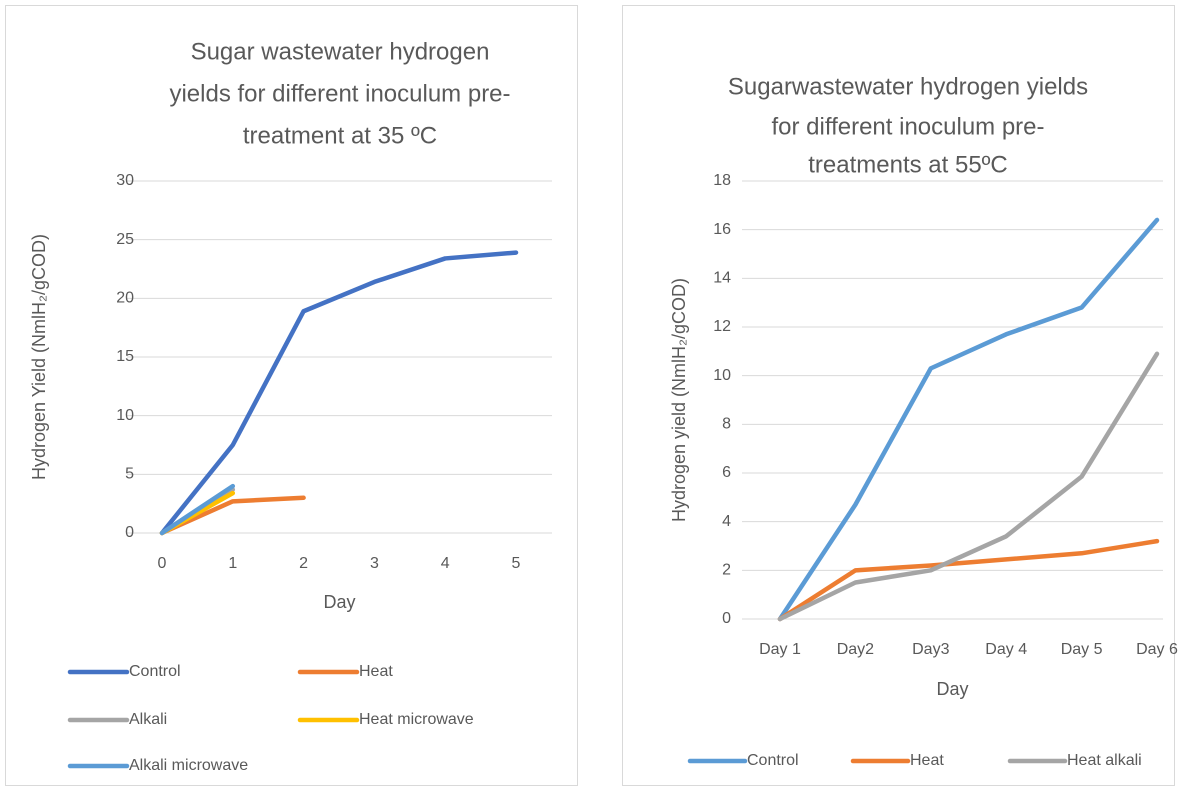 The width and height of the screenshot is (1180, 791). Describe the element at coordinates (722, 229) in the screenshot. I see `y-tick-label: 16` at that location.